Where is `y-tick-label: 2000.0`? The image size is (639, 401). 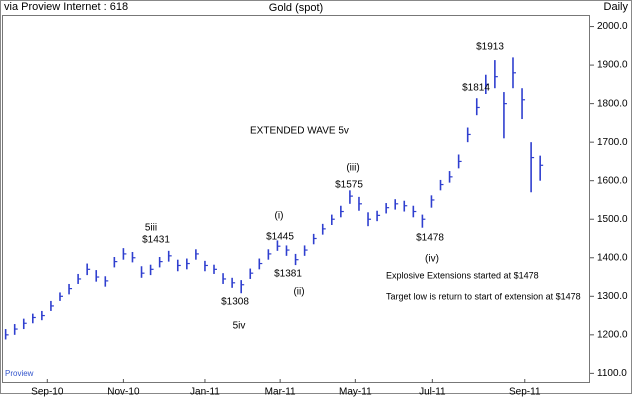 y-tick-label: 2000.0 is located at coordinates (612, 26).